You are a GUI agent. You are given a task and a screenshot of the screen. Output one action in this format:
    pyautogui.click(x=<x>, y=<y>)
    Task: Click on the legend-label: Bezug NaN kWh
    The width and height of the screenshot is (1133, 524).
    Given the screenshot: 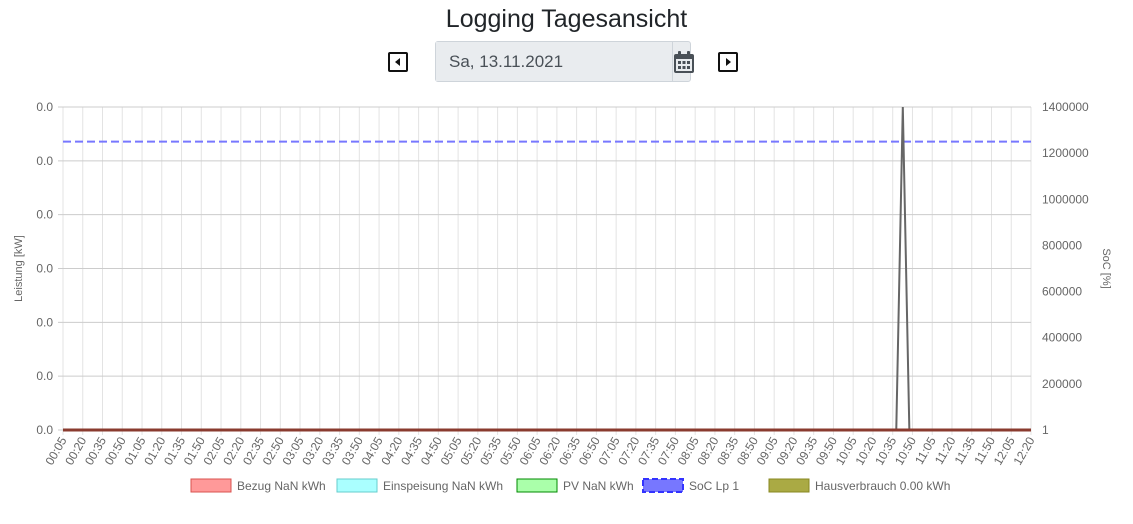 What is the action you would take?
    pyautogui.click(x=281, y=486)
    